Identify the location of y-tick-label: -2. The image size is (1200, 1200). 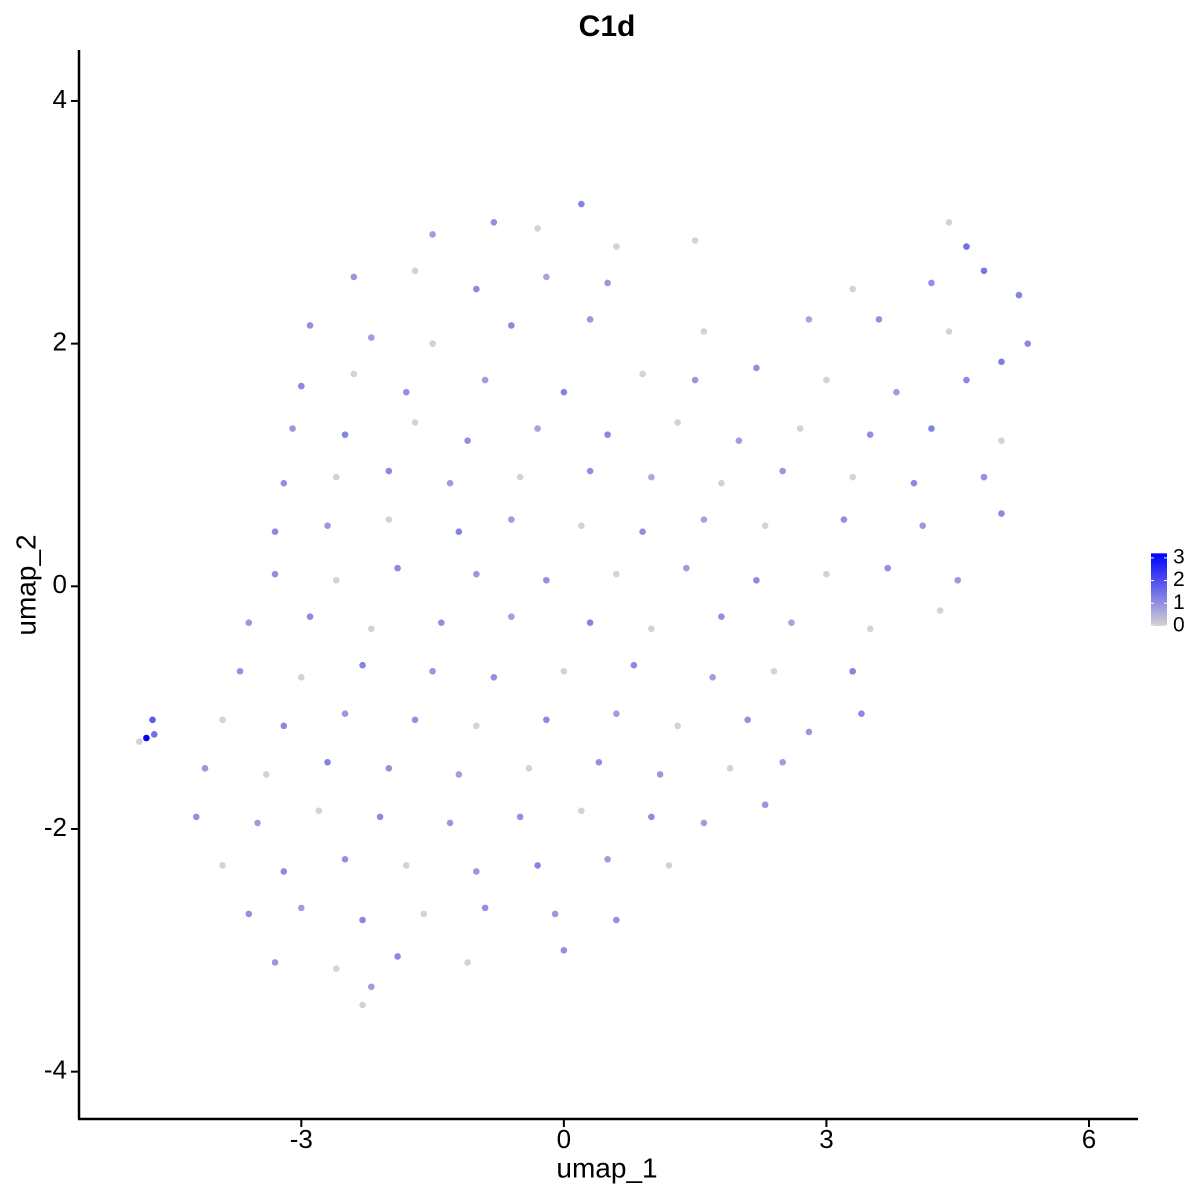
(55, 827).